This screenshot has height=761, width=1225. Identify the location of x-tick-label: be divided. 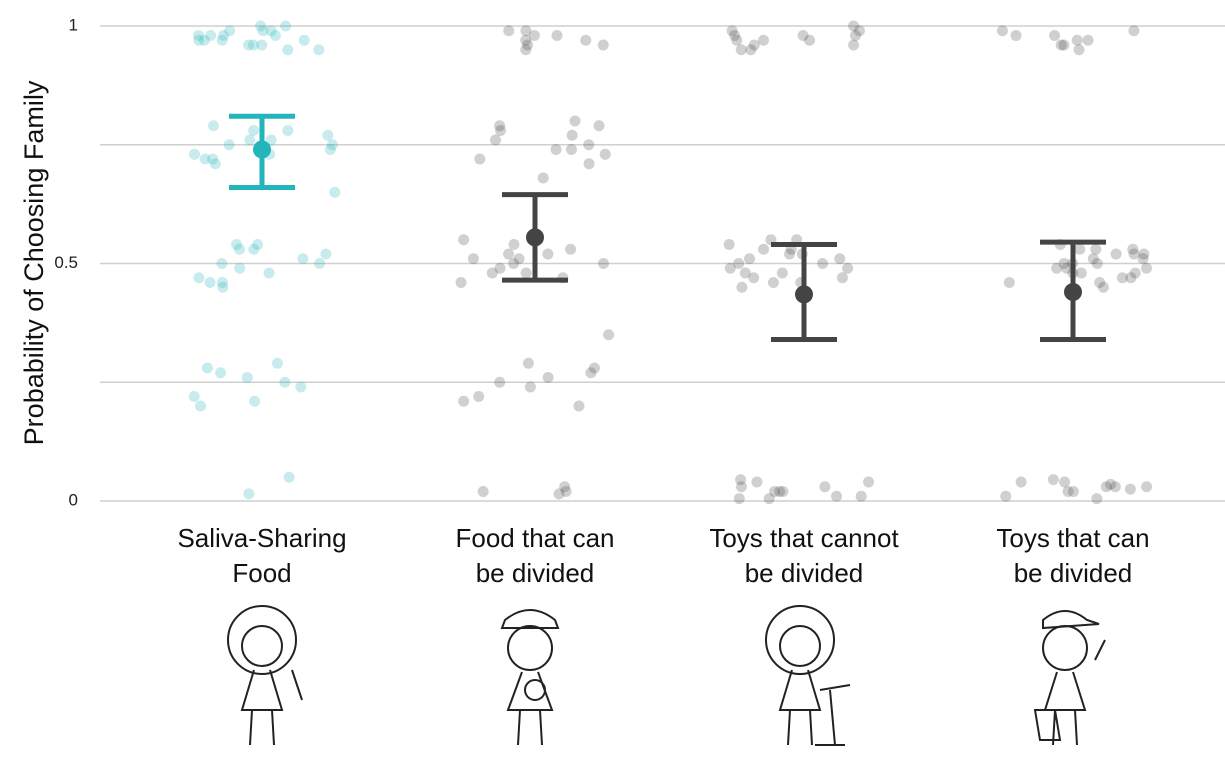
(1073, 573).